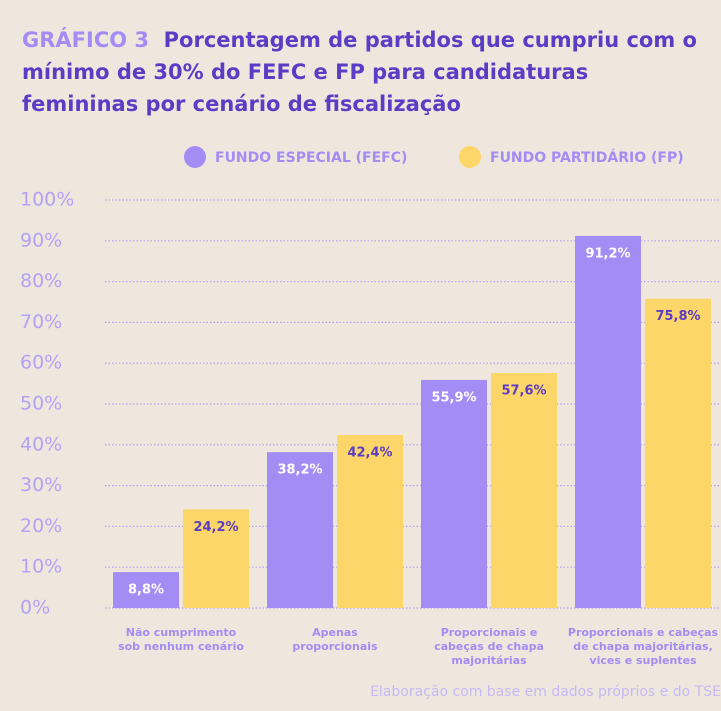  What do you see at coordinates (47, 200) in the screenshot?
I see `y-tick-label: 100%` at bounding box center [47, 200].